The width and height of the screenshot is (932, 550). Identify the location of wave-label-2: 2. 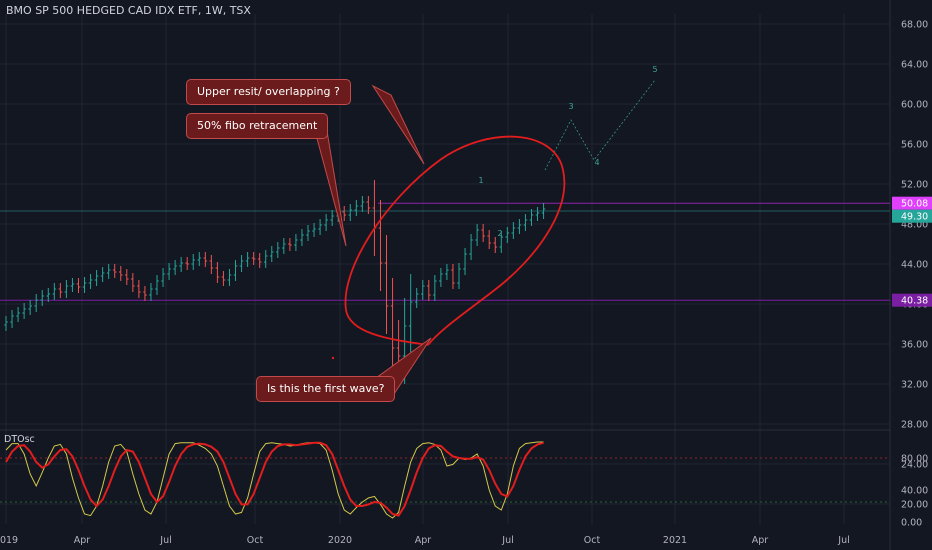
(499, 233).